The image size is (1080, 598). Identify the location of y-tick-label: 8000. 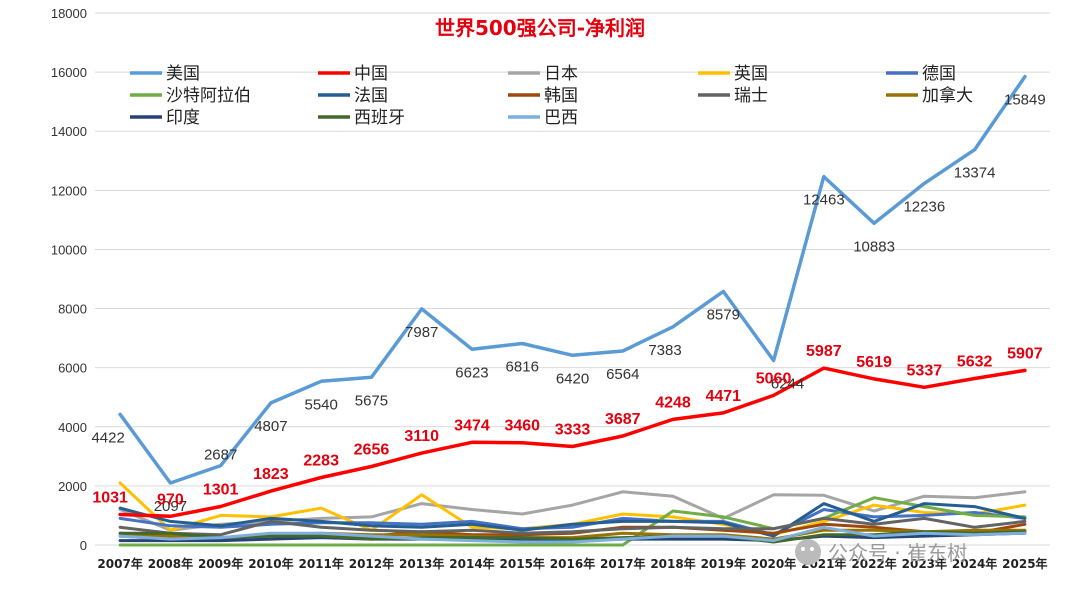
(72, 309).